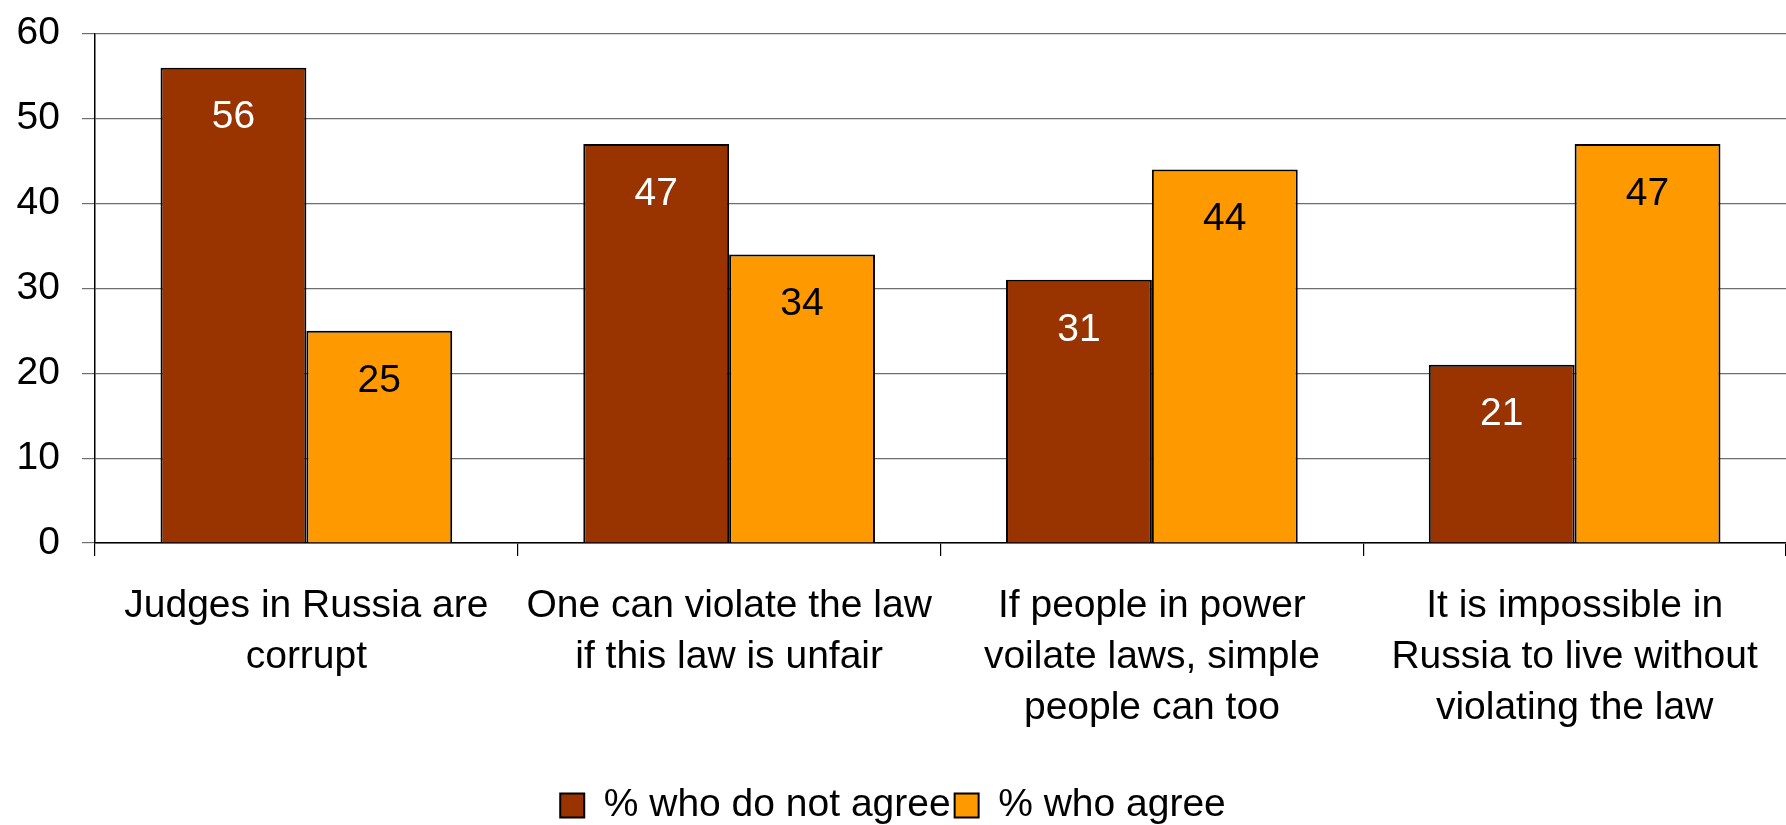 This screenshot has height=825, width=1786. What do you see at coordinates (729, 629) in the screenshot?
I see `x-tick-label: One can violate the law if this law is unfair` at bounding box center [729, 629].